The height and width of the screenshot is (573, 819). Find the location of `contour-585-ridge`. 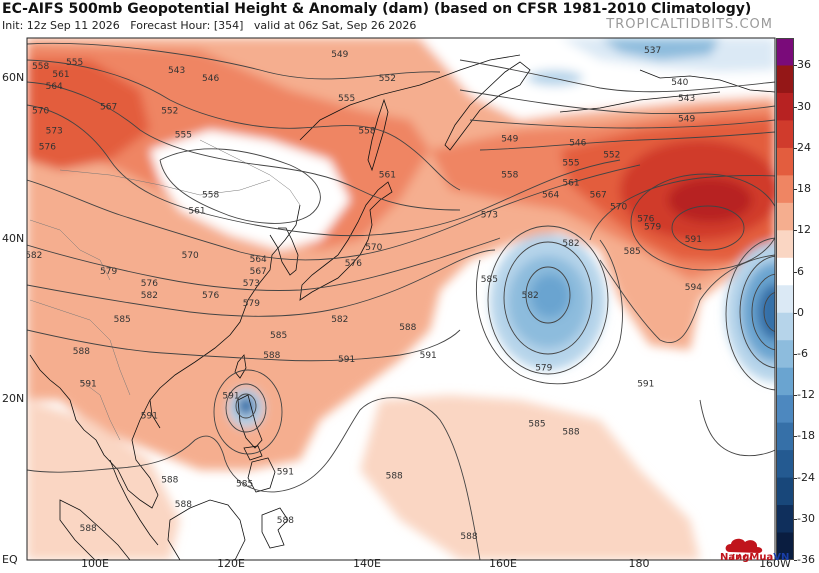

contour-585-ridge is located at coordinates (682, 208).